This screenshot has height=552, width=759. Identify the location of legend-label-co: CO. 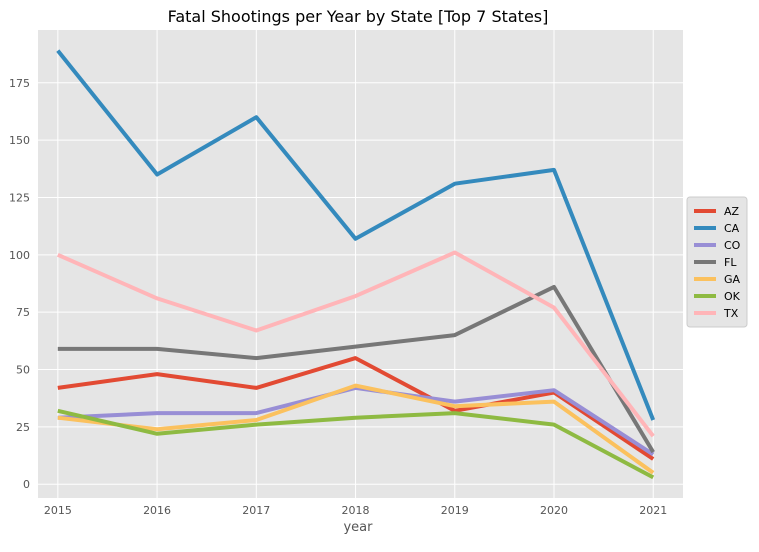
(732, 245).